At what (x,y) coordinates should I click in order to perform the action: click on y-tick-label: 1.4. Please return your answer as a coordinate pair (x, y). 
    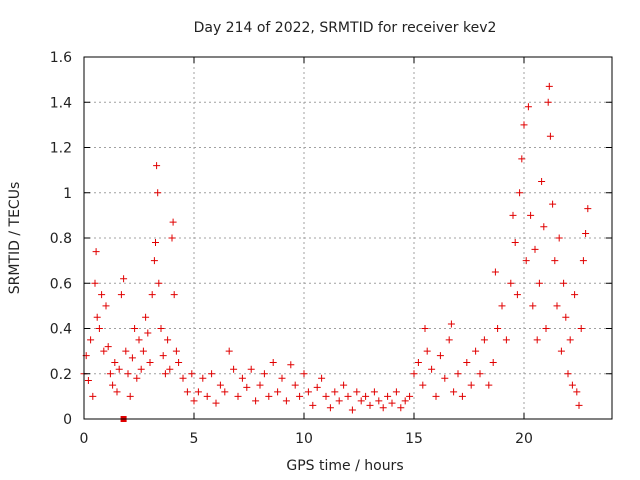
    Looking at the image, I should click on (61, 103).